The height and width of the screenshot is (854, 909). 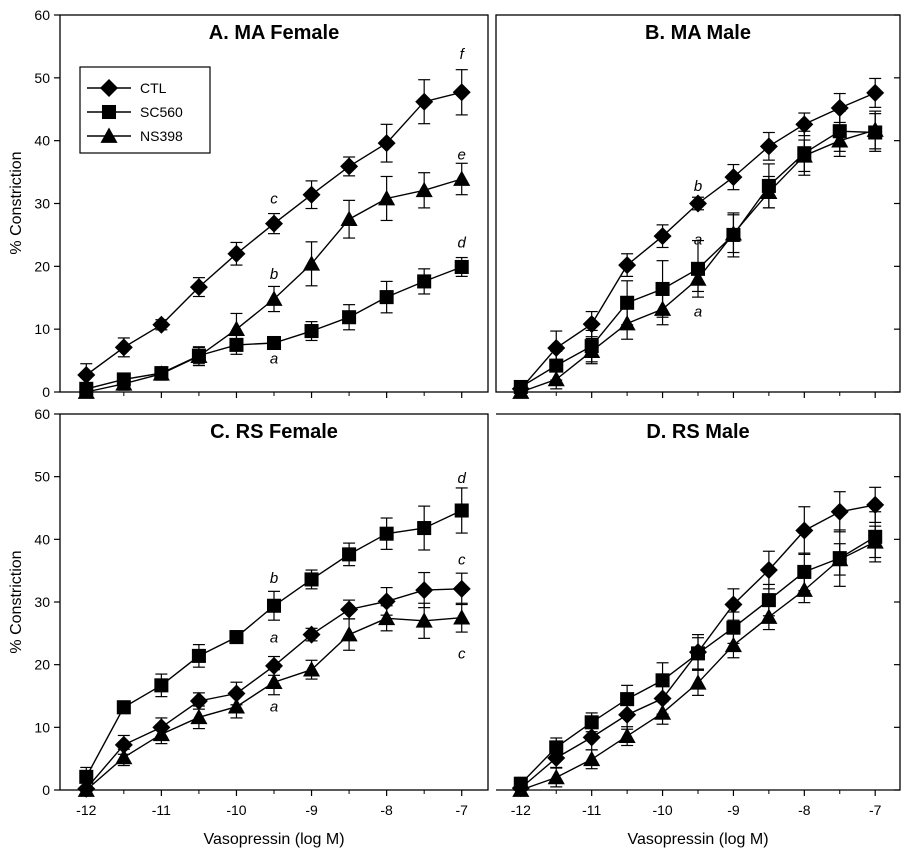 What do you see at coordinates (274, 328) in the screenshot?
I see `series-line` at bounding box center [274, 328].